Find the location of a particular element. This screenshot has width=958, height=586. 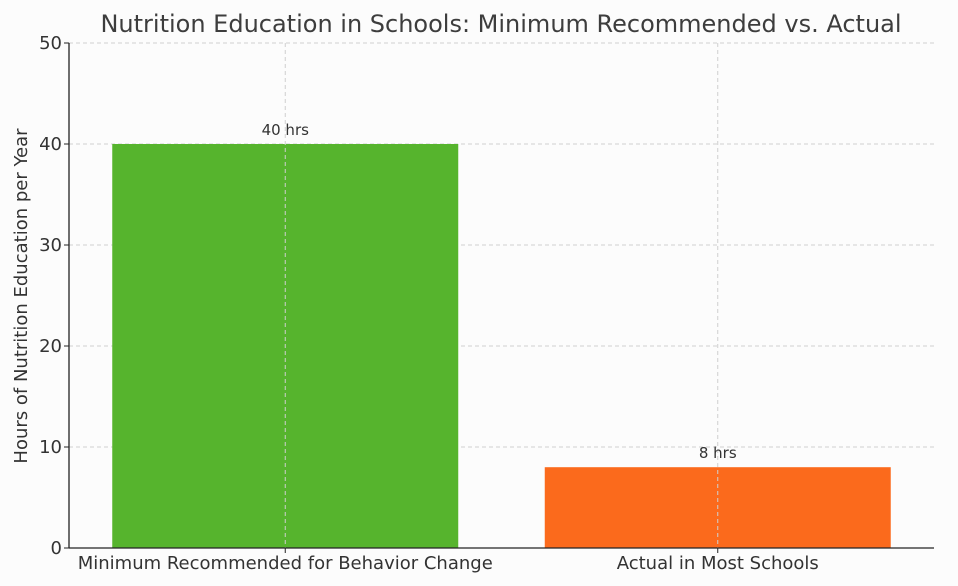

data-label: 40 hrs is located at coordinates (286, 130).